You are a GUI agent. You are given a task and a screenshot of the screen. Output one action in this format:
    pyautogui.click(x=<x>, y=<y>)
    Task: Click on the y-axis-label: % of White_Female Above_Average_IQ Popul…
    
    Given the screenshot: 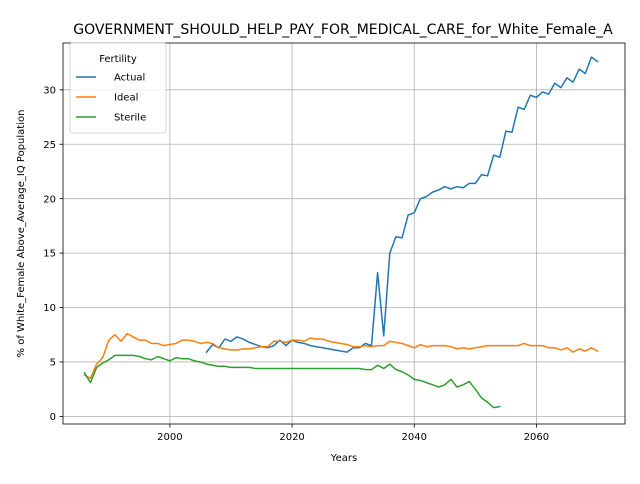 What is the action you would take?
    pyautogui.click(x=21, y=234)
    